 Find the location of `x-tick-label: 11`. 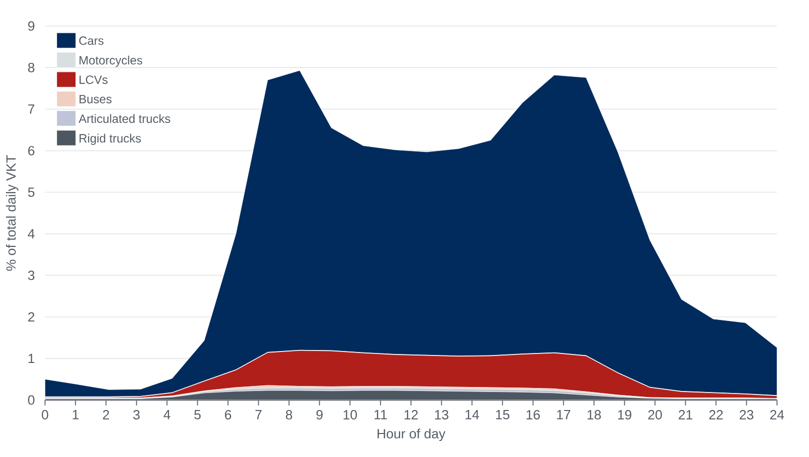

x-tick-label: 11 is located at coordinates (380, 415).